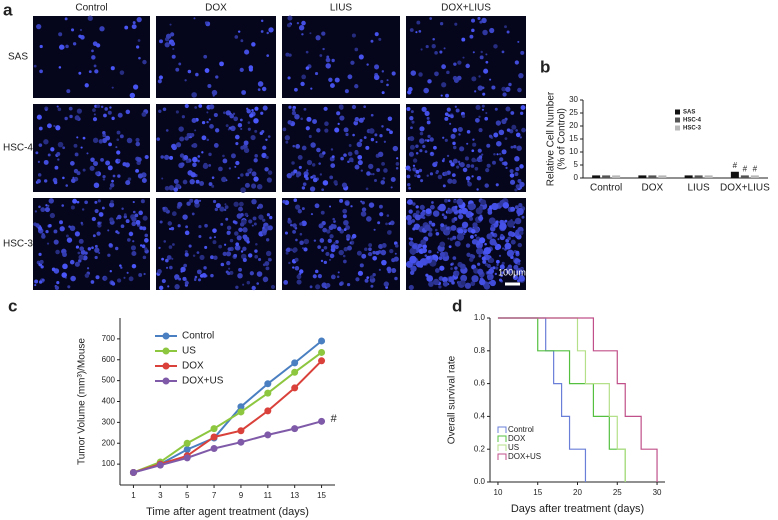  What do you see at coordinates (577, 492) in the screenshot?
I see `x-tick-label: 20` at bounding box center [577, 492].